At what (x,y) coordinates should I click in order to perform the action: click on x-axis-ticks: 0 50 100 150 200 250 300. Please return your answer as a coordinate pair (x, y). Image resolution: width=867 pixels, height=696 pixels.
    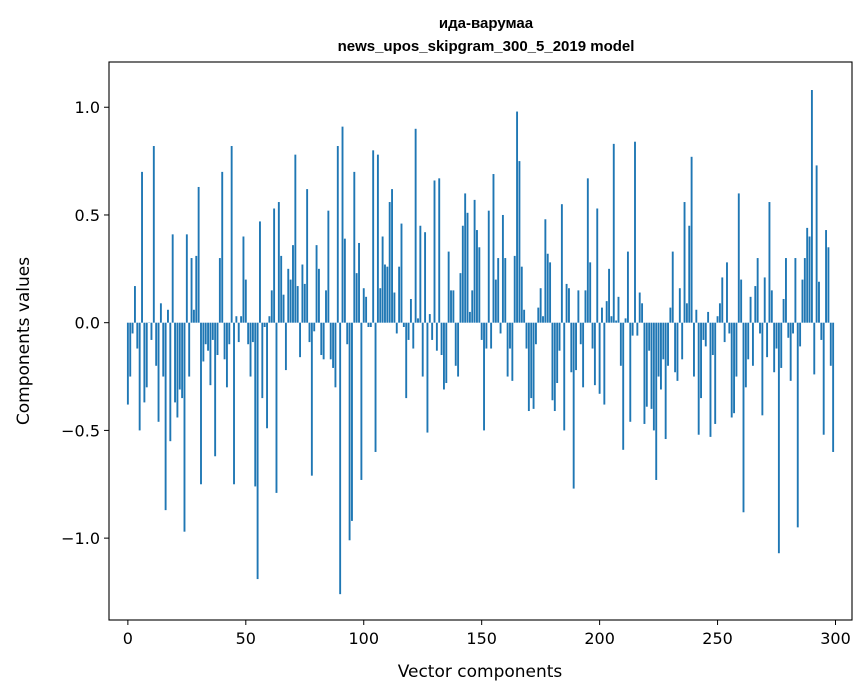
    Looking at the image, I should click on (487, 634).